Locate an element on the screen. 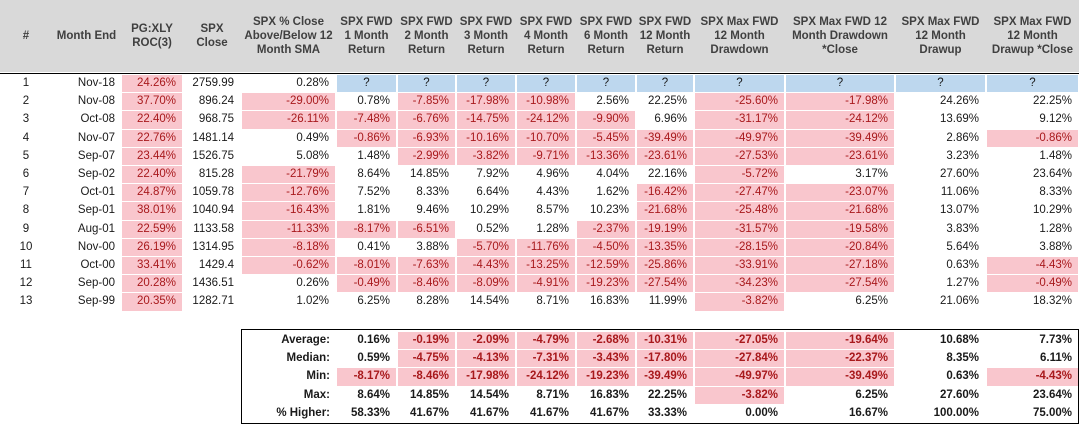  spx-close-cell: 815.28 is located at coordinates (216, 174).